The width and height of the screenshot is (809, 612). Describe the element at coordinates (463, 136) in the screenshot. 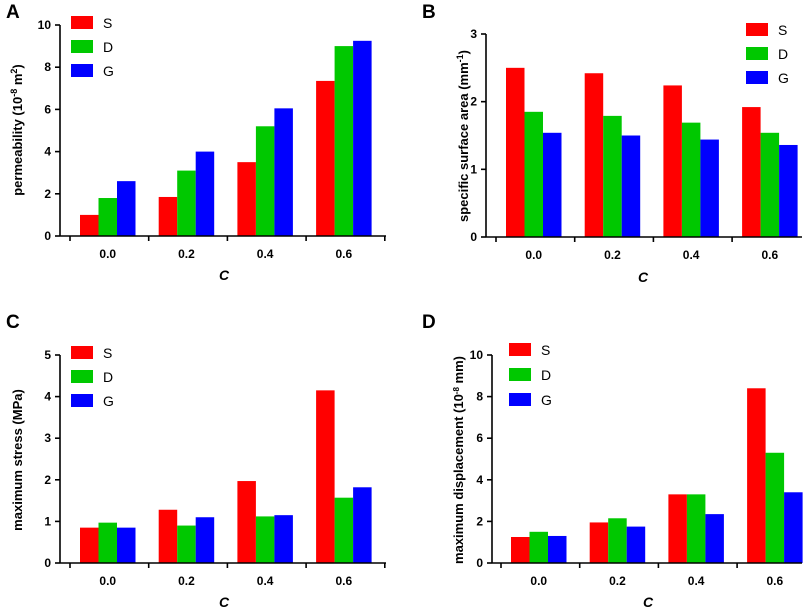

I see `y-axis-label-b: specific surface area (mm-1)` at that location.